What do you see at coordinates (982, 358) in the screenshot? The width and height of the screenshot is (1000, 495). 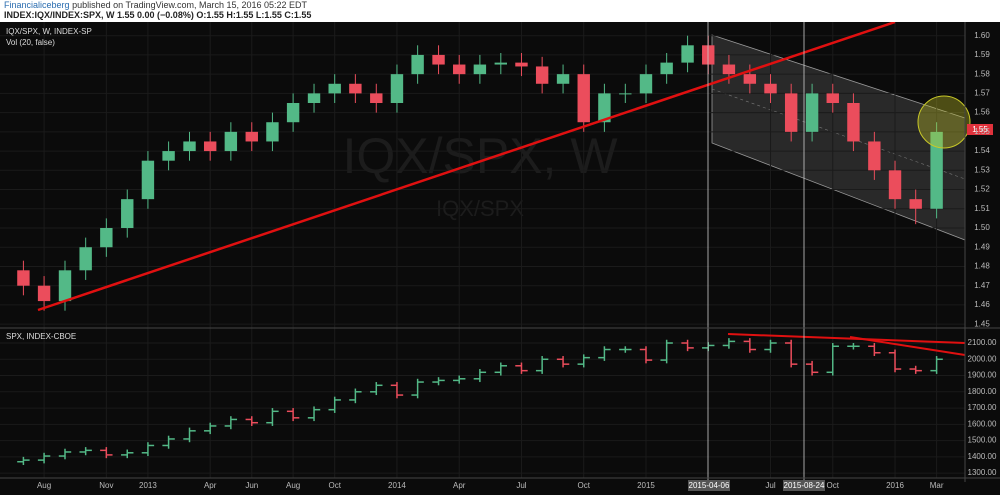 I see `y-tick-label: 2000.00` at bounding box center [982, 358].